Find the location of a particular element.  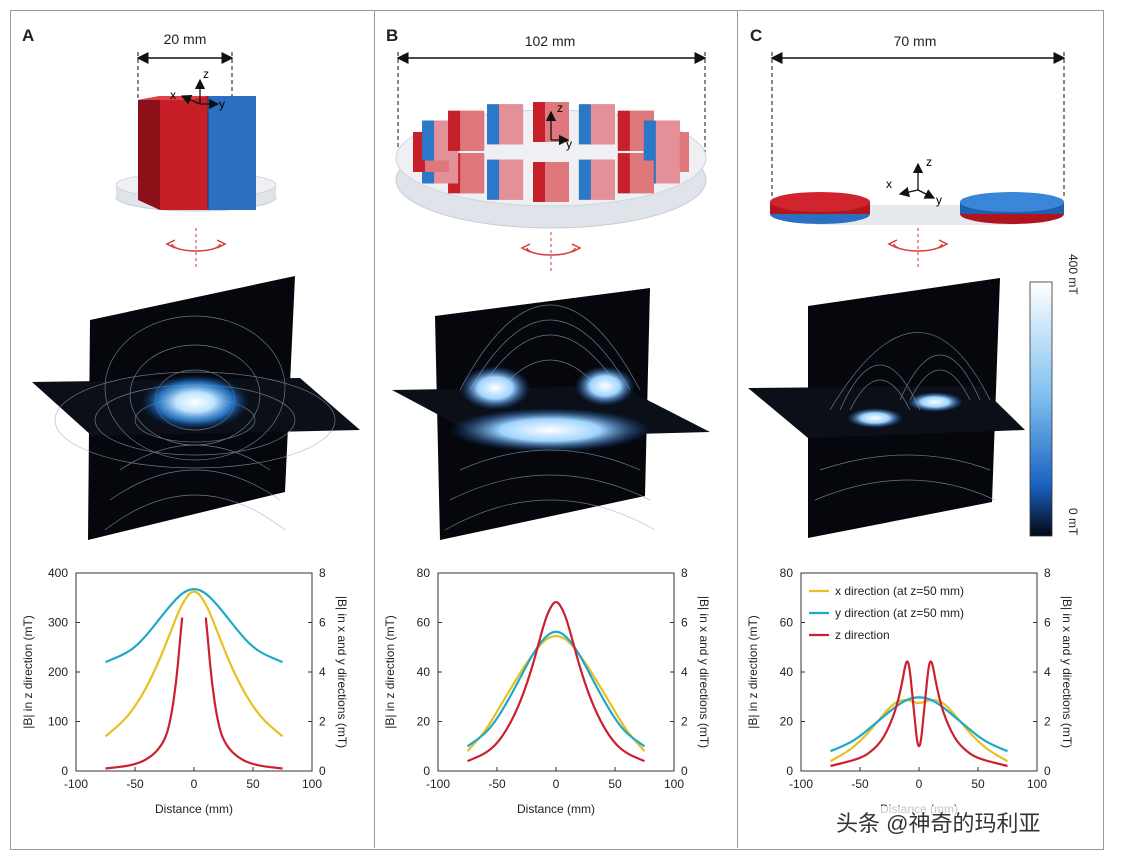

legend-label: z direction is located at coordinates (862, 635).